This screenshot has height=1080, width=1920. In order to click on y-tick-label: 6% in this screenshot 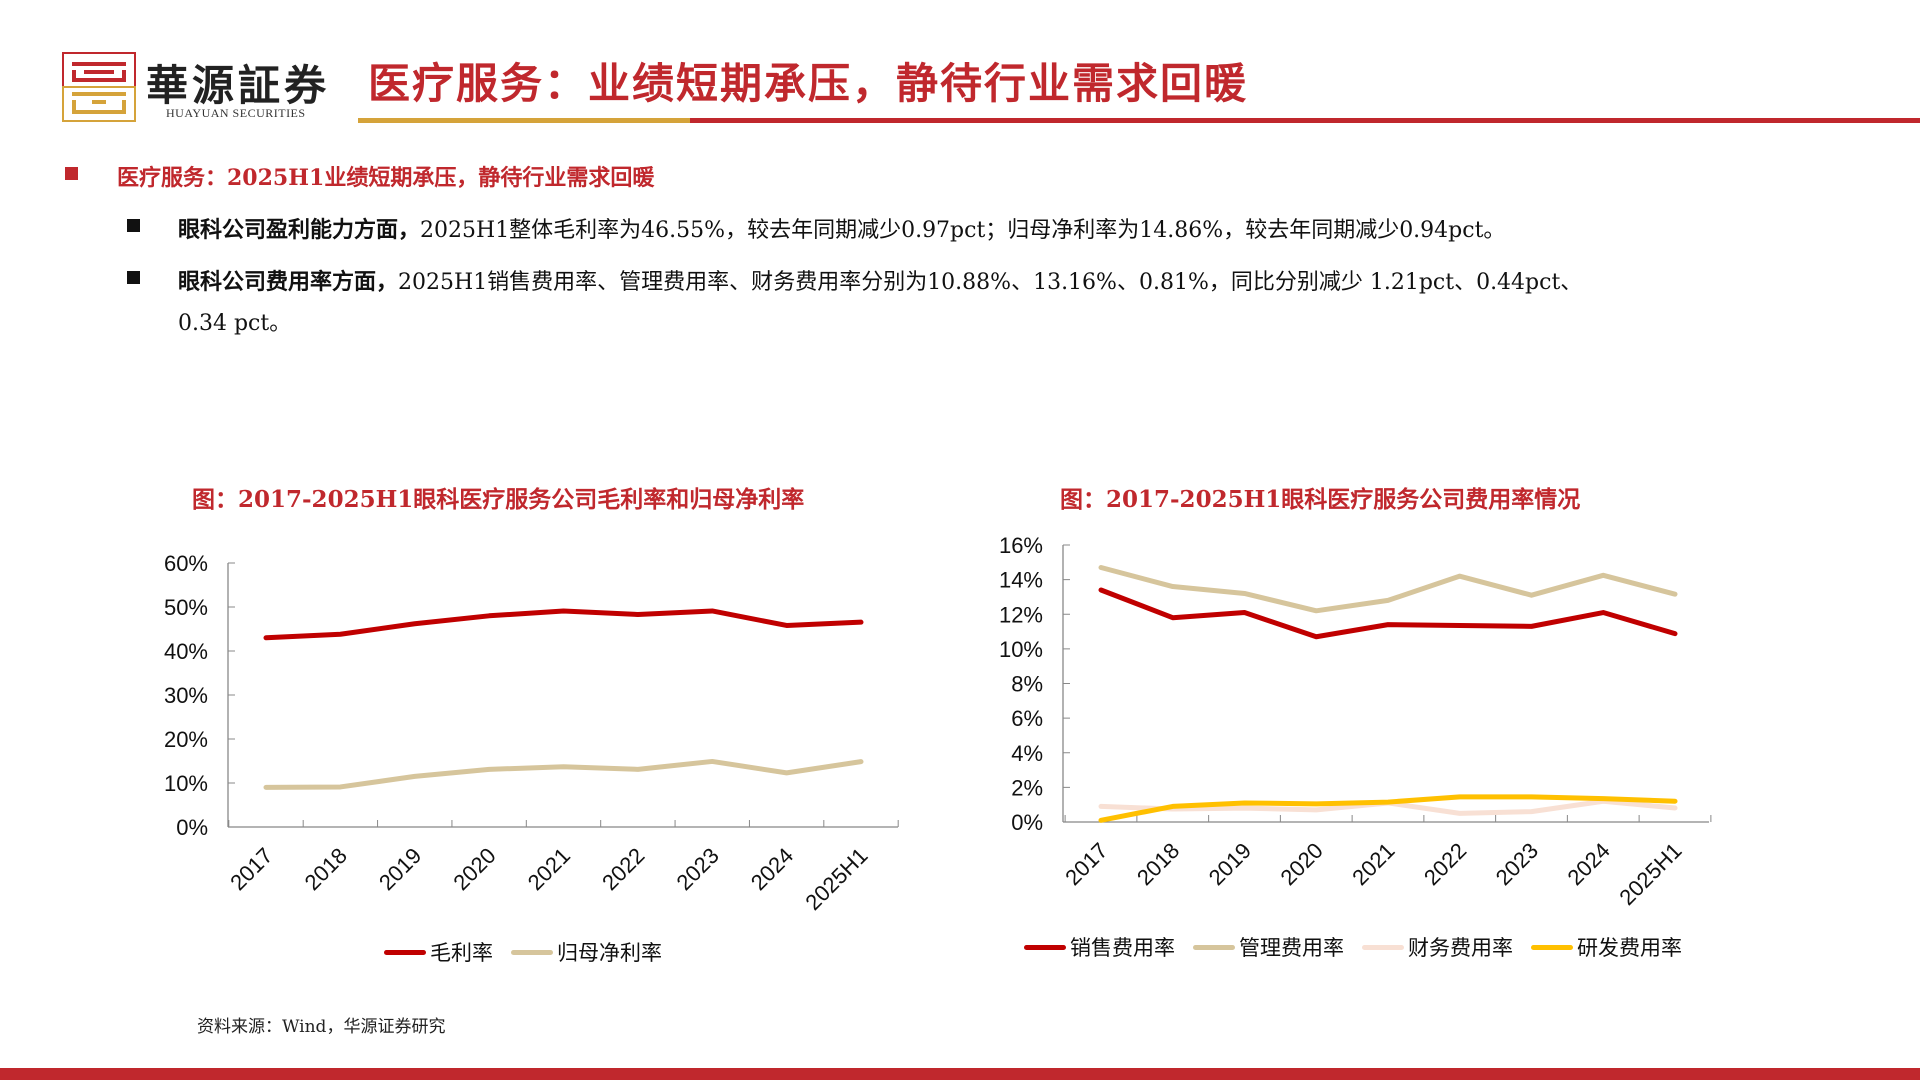, I will do `click(1027, 718)`.